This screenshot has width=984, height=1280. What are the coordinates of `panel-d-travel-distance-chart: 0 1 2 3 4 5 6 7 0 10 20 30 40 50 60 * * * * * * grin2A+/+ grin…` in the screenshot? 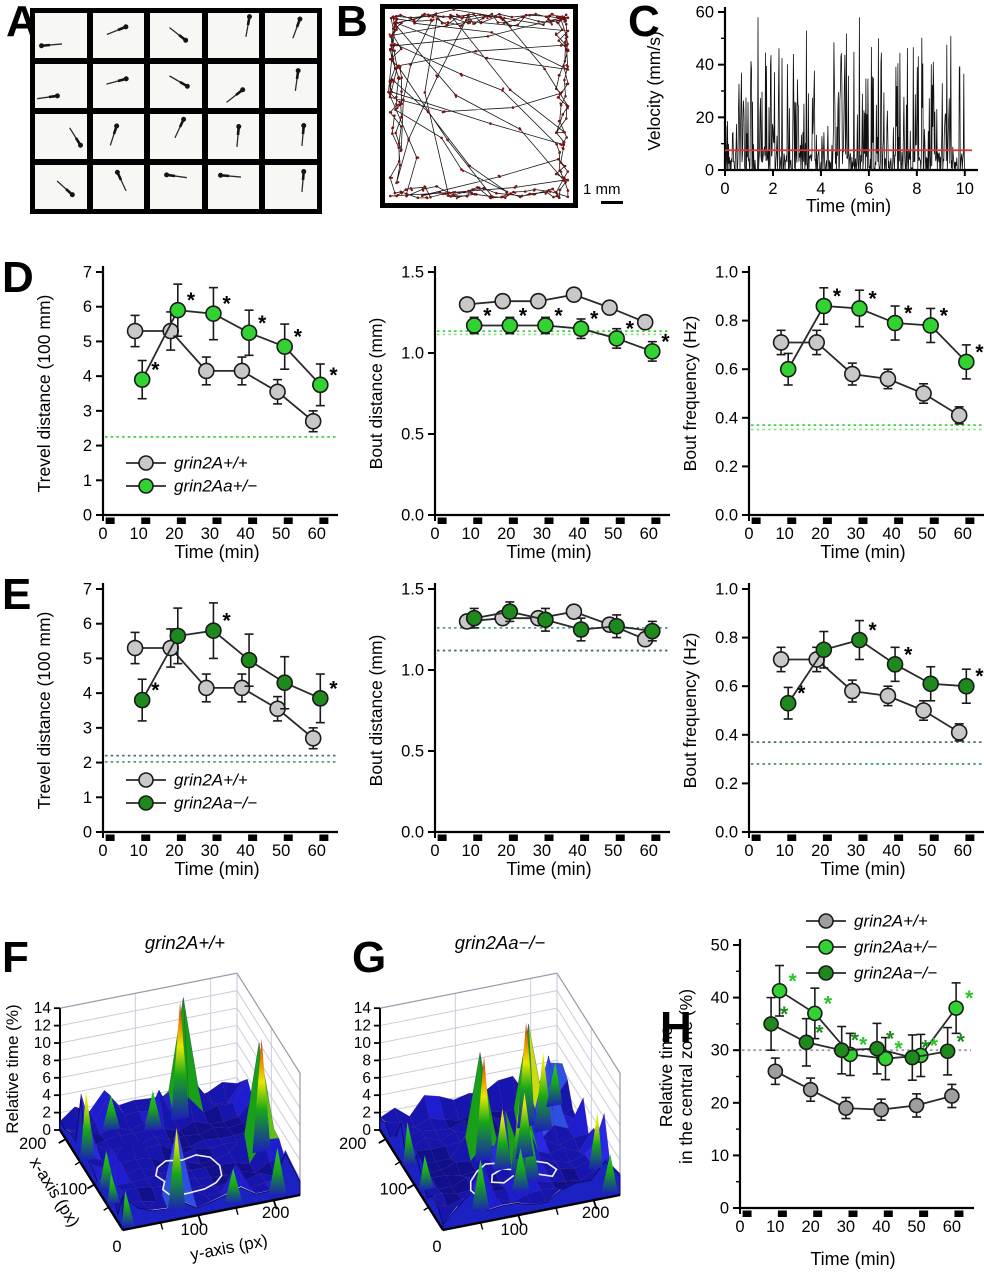 It's located at (186, 413).